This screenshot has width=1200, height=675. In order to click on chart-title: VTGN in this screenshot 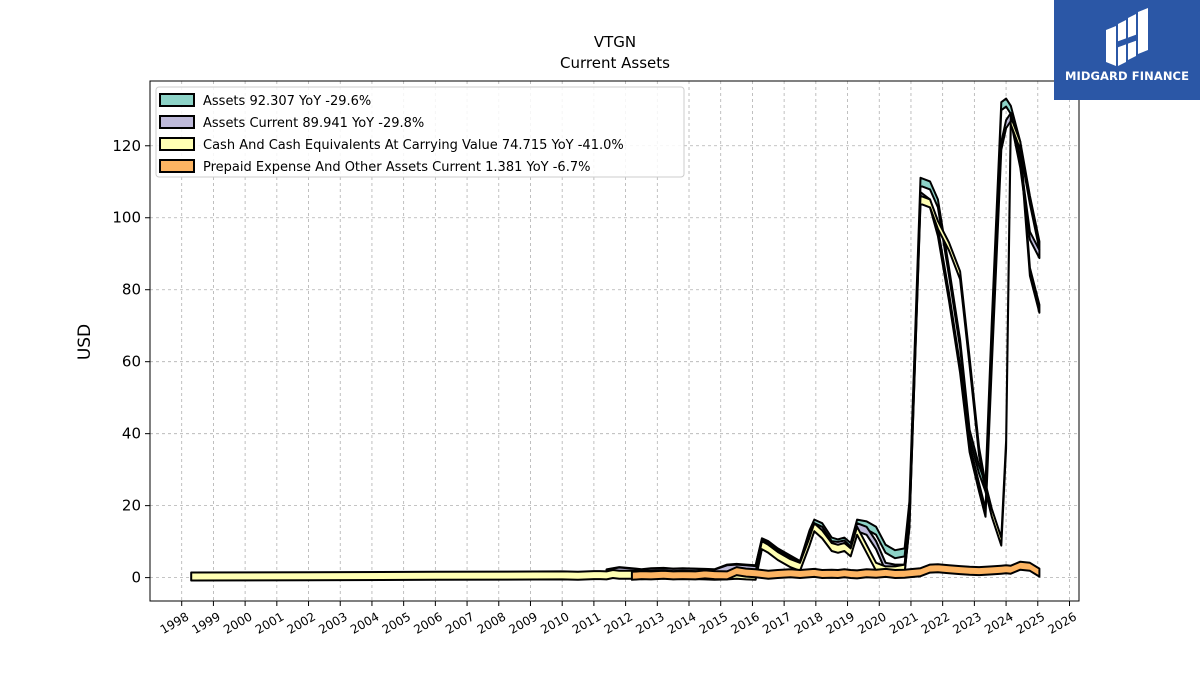, I will do `click(615, 42)`.